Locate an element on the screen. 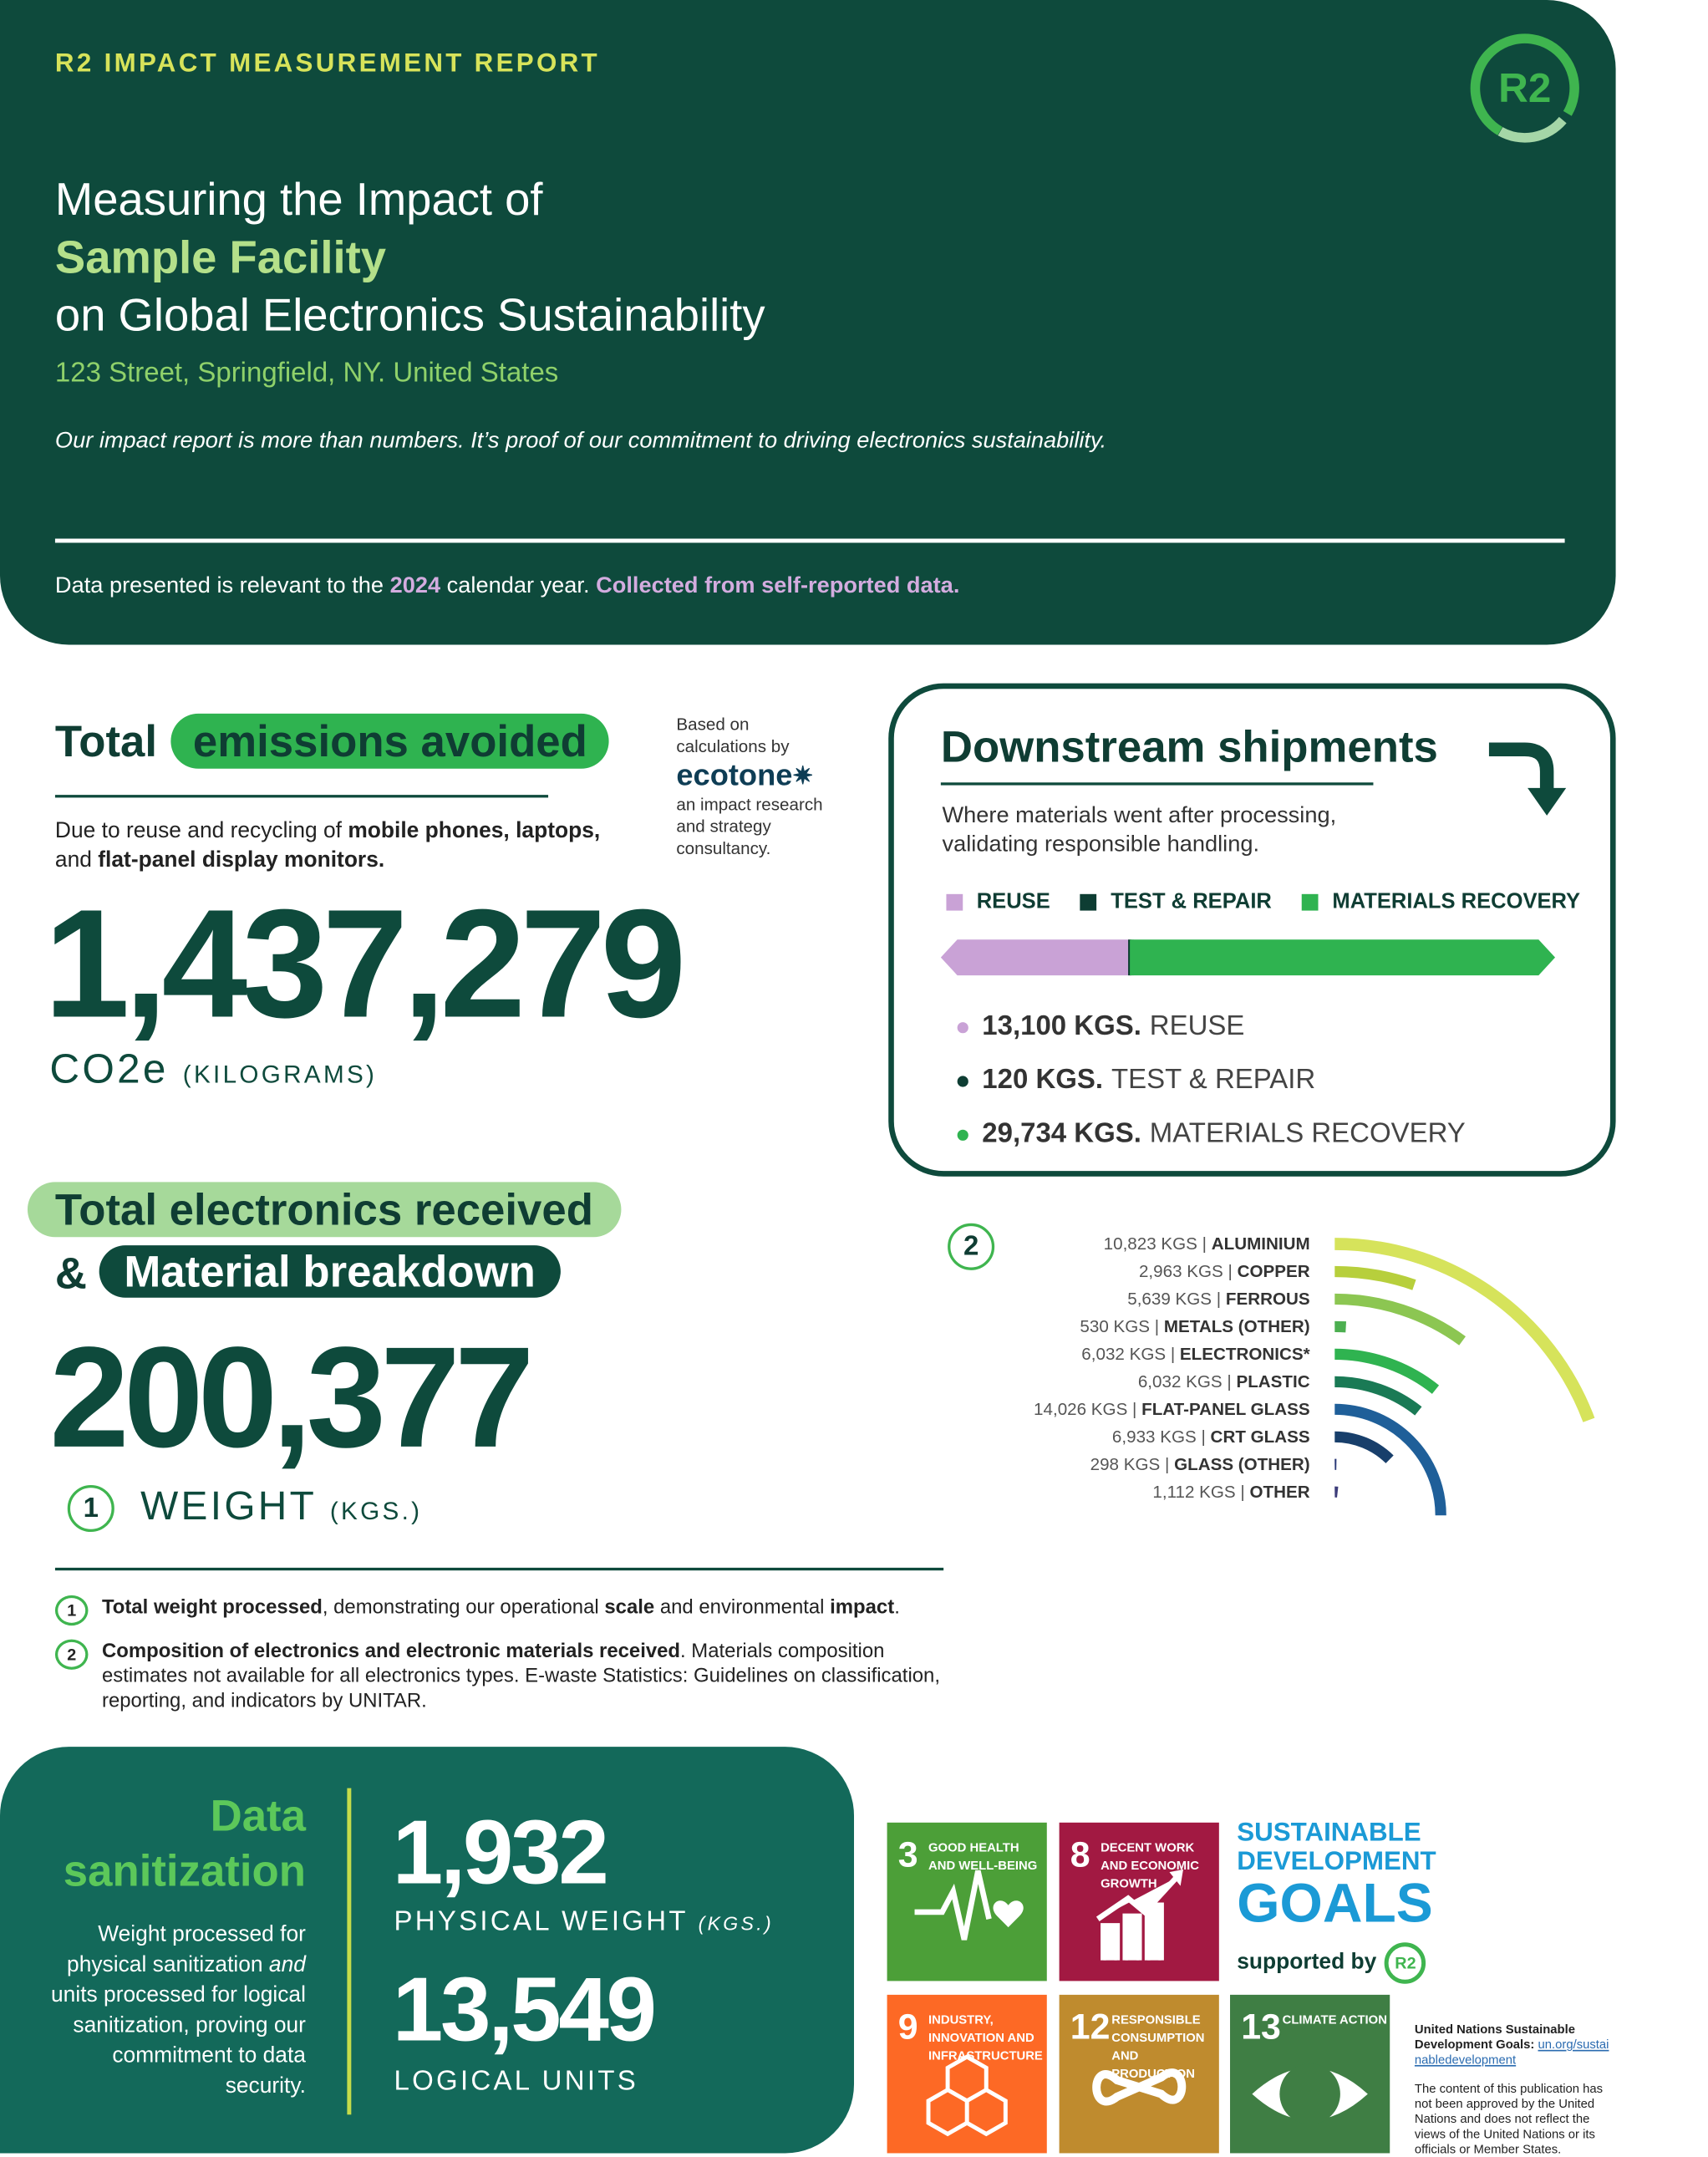 The height and width of the screenshot is (2157, 1708). title-line: sanitization is located at coordinates (185, 1871).